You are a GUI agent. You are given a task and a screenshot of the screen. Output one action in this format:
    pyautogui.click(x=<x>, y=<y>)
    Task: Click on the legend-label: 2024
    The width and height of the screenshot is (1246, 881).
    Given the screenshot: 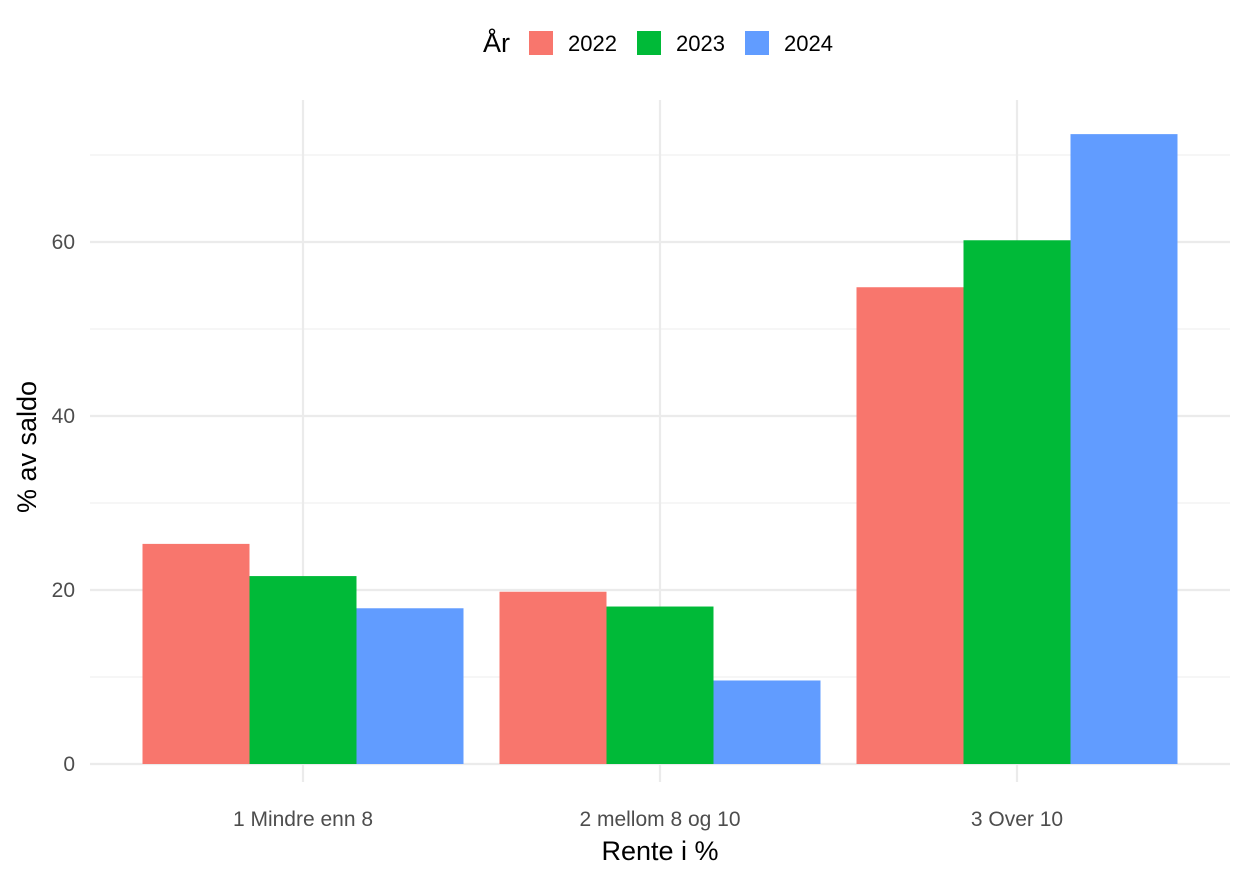 What is the action you would take?
    pyautogui.click(x=808, y=43)
    